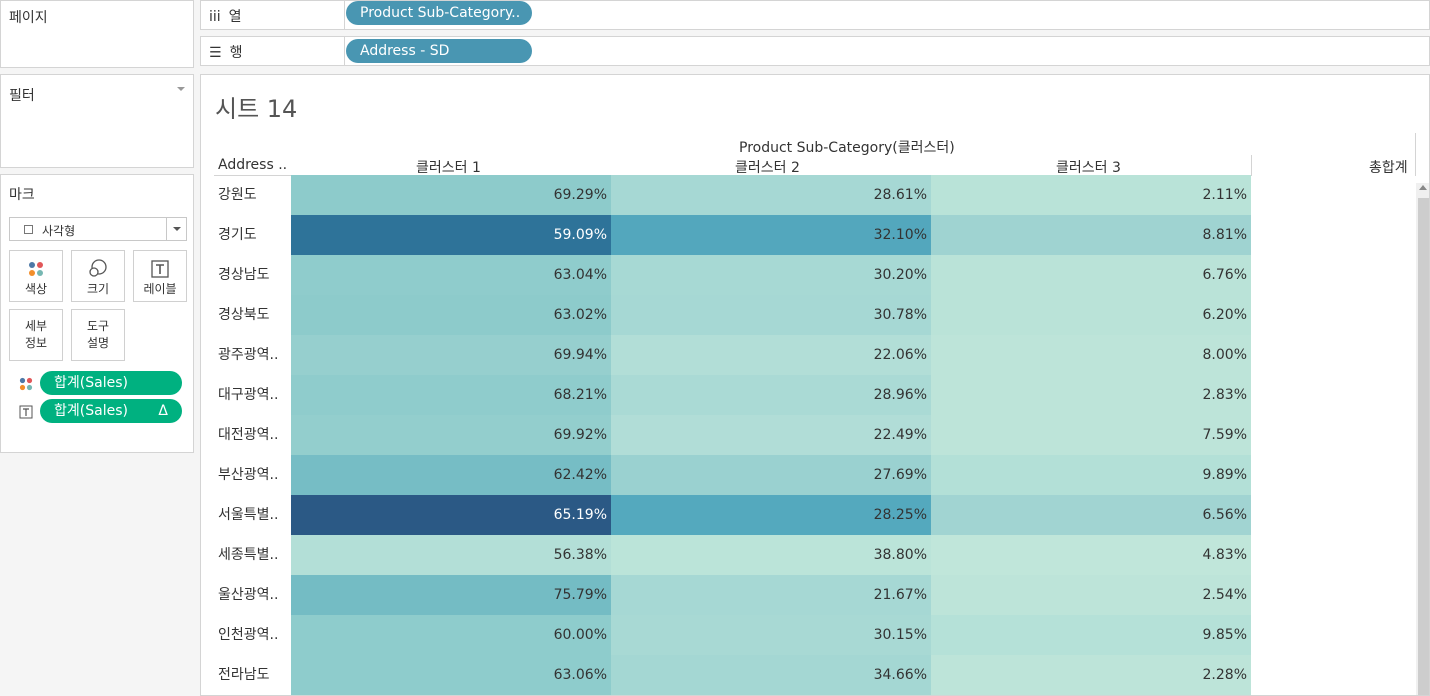  I want to click on columns-shelf-label: iii 열, so click(277, 16).